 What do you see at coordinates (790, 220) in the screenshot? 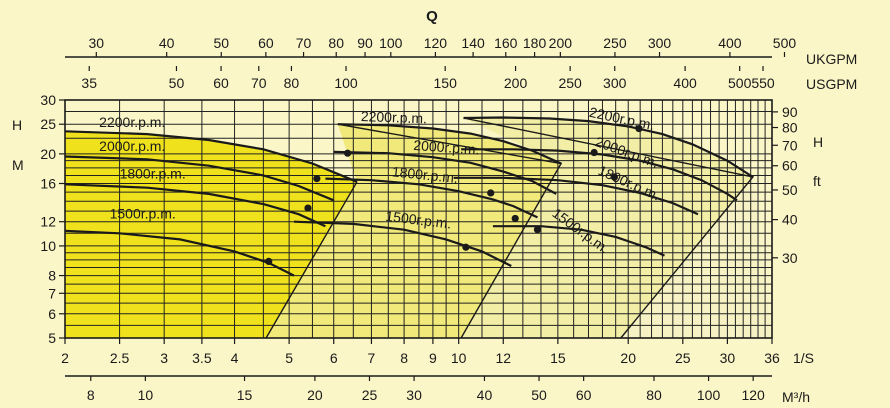
I see `ft-tick-label: 40` at bounding box center [790, 220].